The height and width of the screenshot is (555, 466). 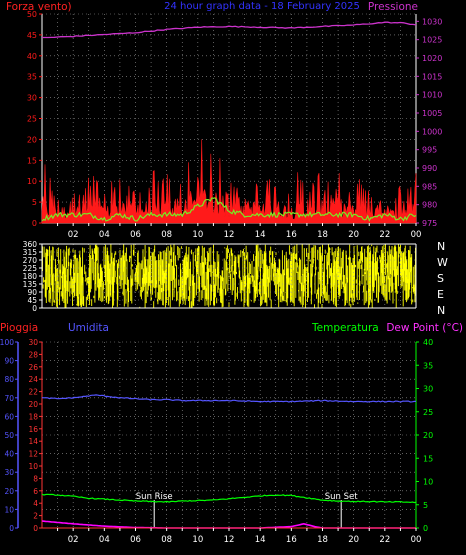 I want to click on humidity-line, so click(x=228, y=398).